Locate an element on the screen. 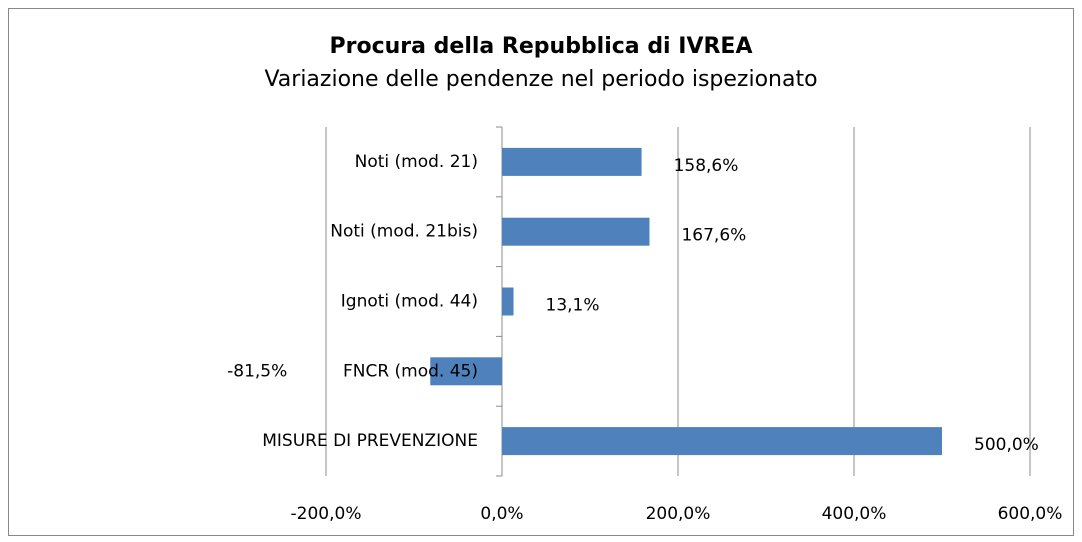 The width and height of the screenshot is (1082, 542). y-tick-label: Noti (mod. 21) is located at coordinates (416, 162).